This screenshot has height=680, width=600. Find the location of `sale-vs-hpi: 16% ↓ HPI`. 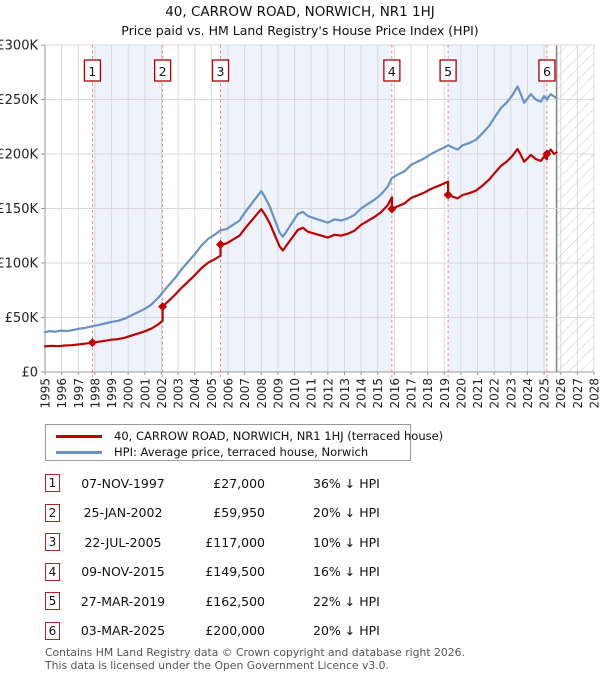

sale-vs-hpi: 16% ↓ HPI is located at coordinates (346, 571).